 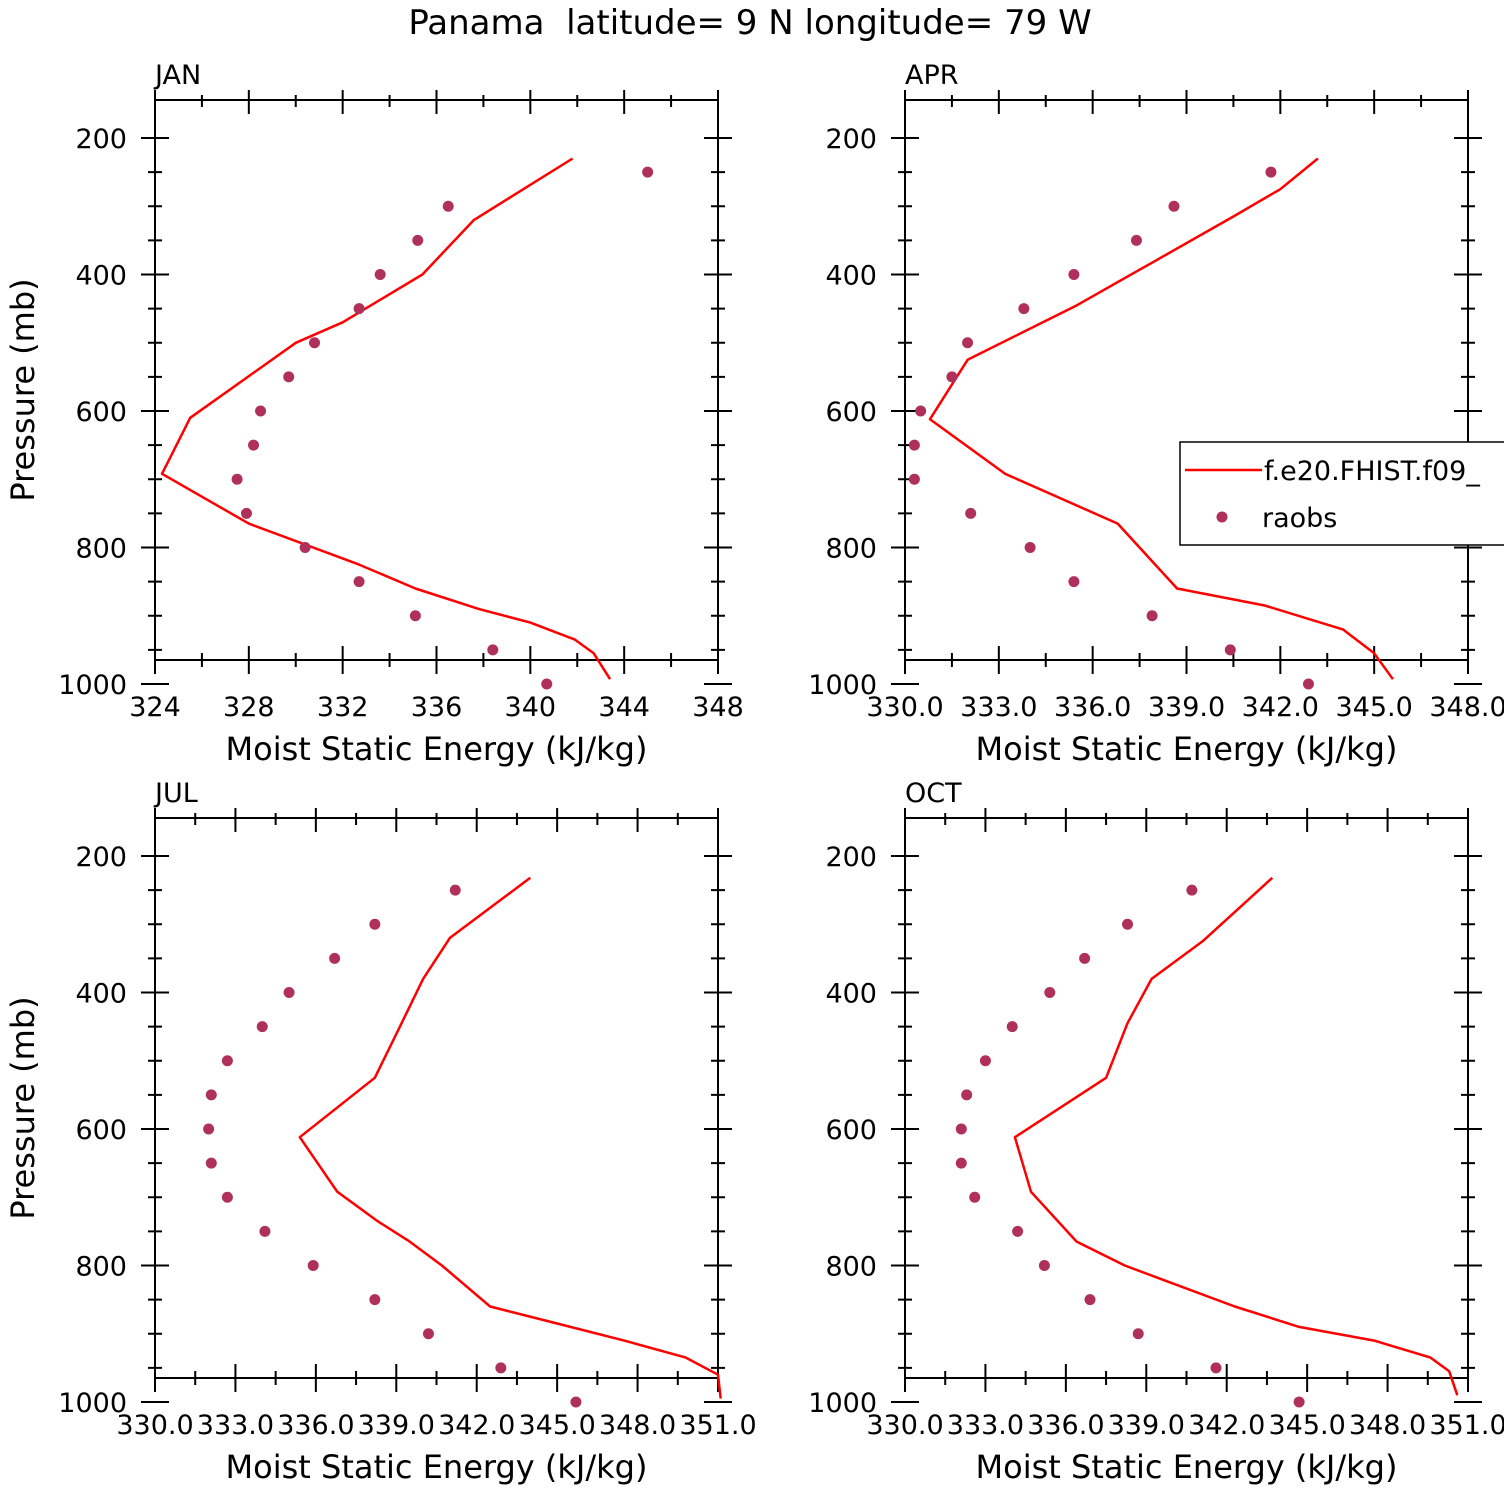 I want to click on panel-title: JAN, so click(x=177, y=75).